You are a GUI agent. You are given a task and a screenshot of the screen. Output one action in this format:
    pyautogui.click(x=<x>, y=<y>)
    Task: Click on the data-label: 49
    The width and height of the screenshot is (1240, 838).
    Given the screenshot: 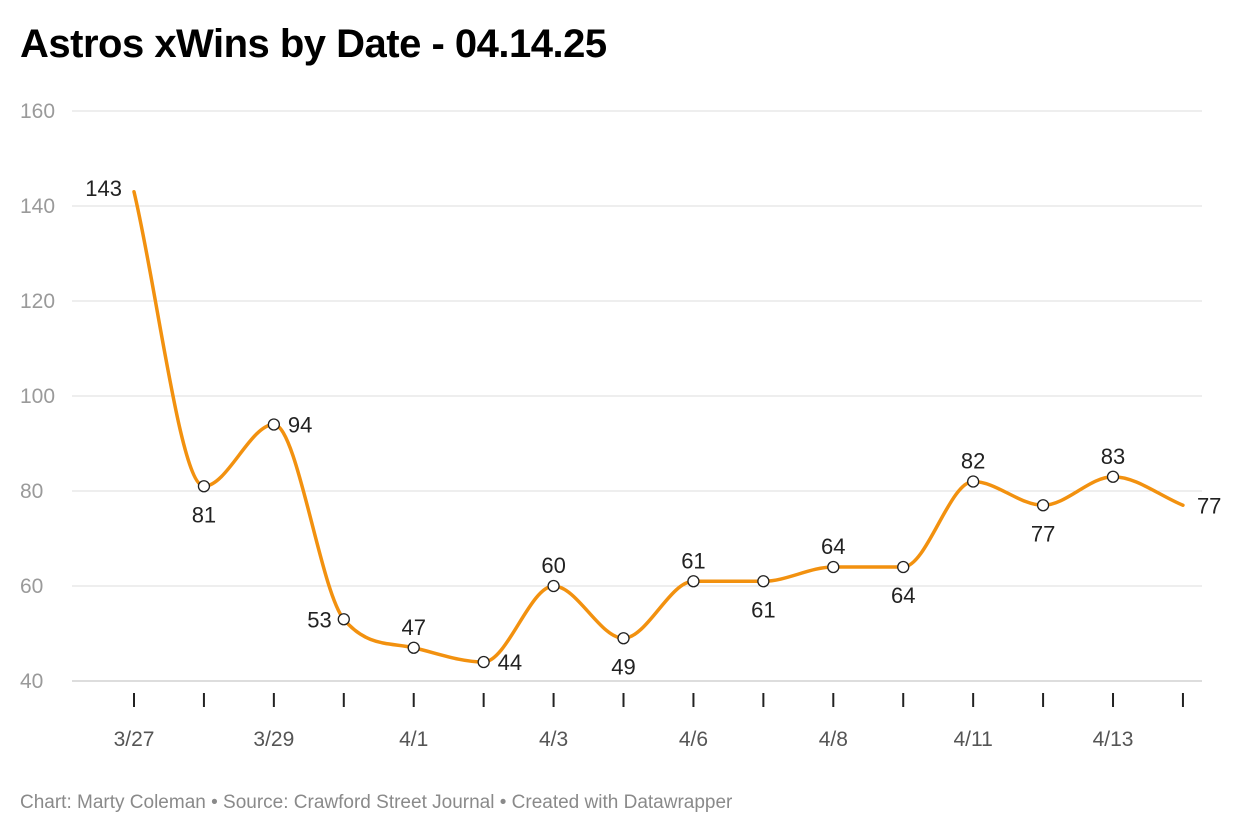 What is the action you would take?
    pyautogui.click(x=623, y=666)
    